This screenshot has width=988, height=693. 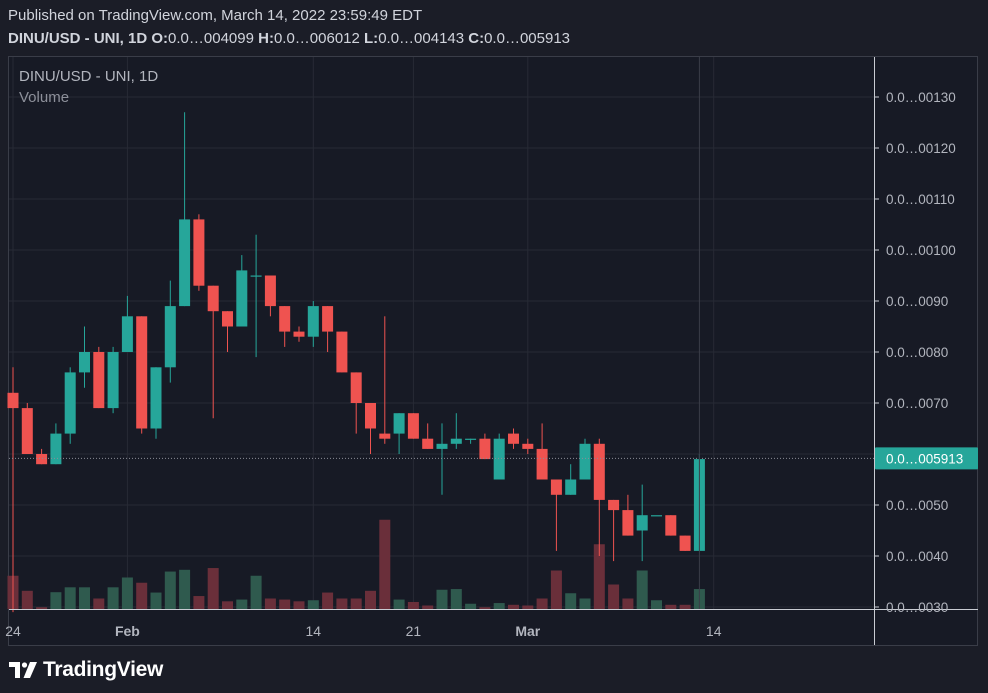 I want to click on time-tick-label: 21, so click(x=414, y=631).